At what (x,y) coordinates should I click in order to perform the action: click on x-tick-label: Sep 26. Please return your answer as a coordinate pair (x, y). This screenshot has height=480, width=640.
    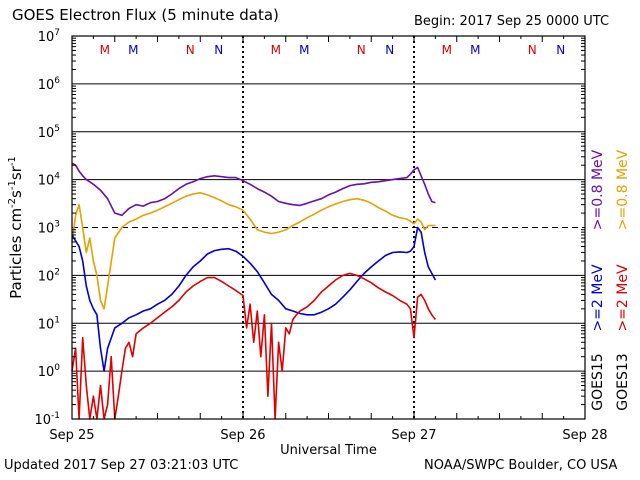
    Looking at the image, I should click on (242, 435).